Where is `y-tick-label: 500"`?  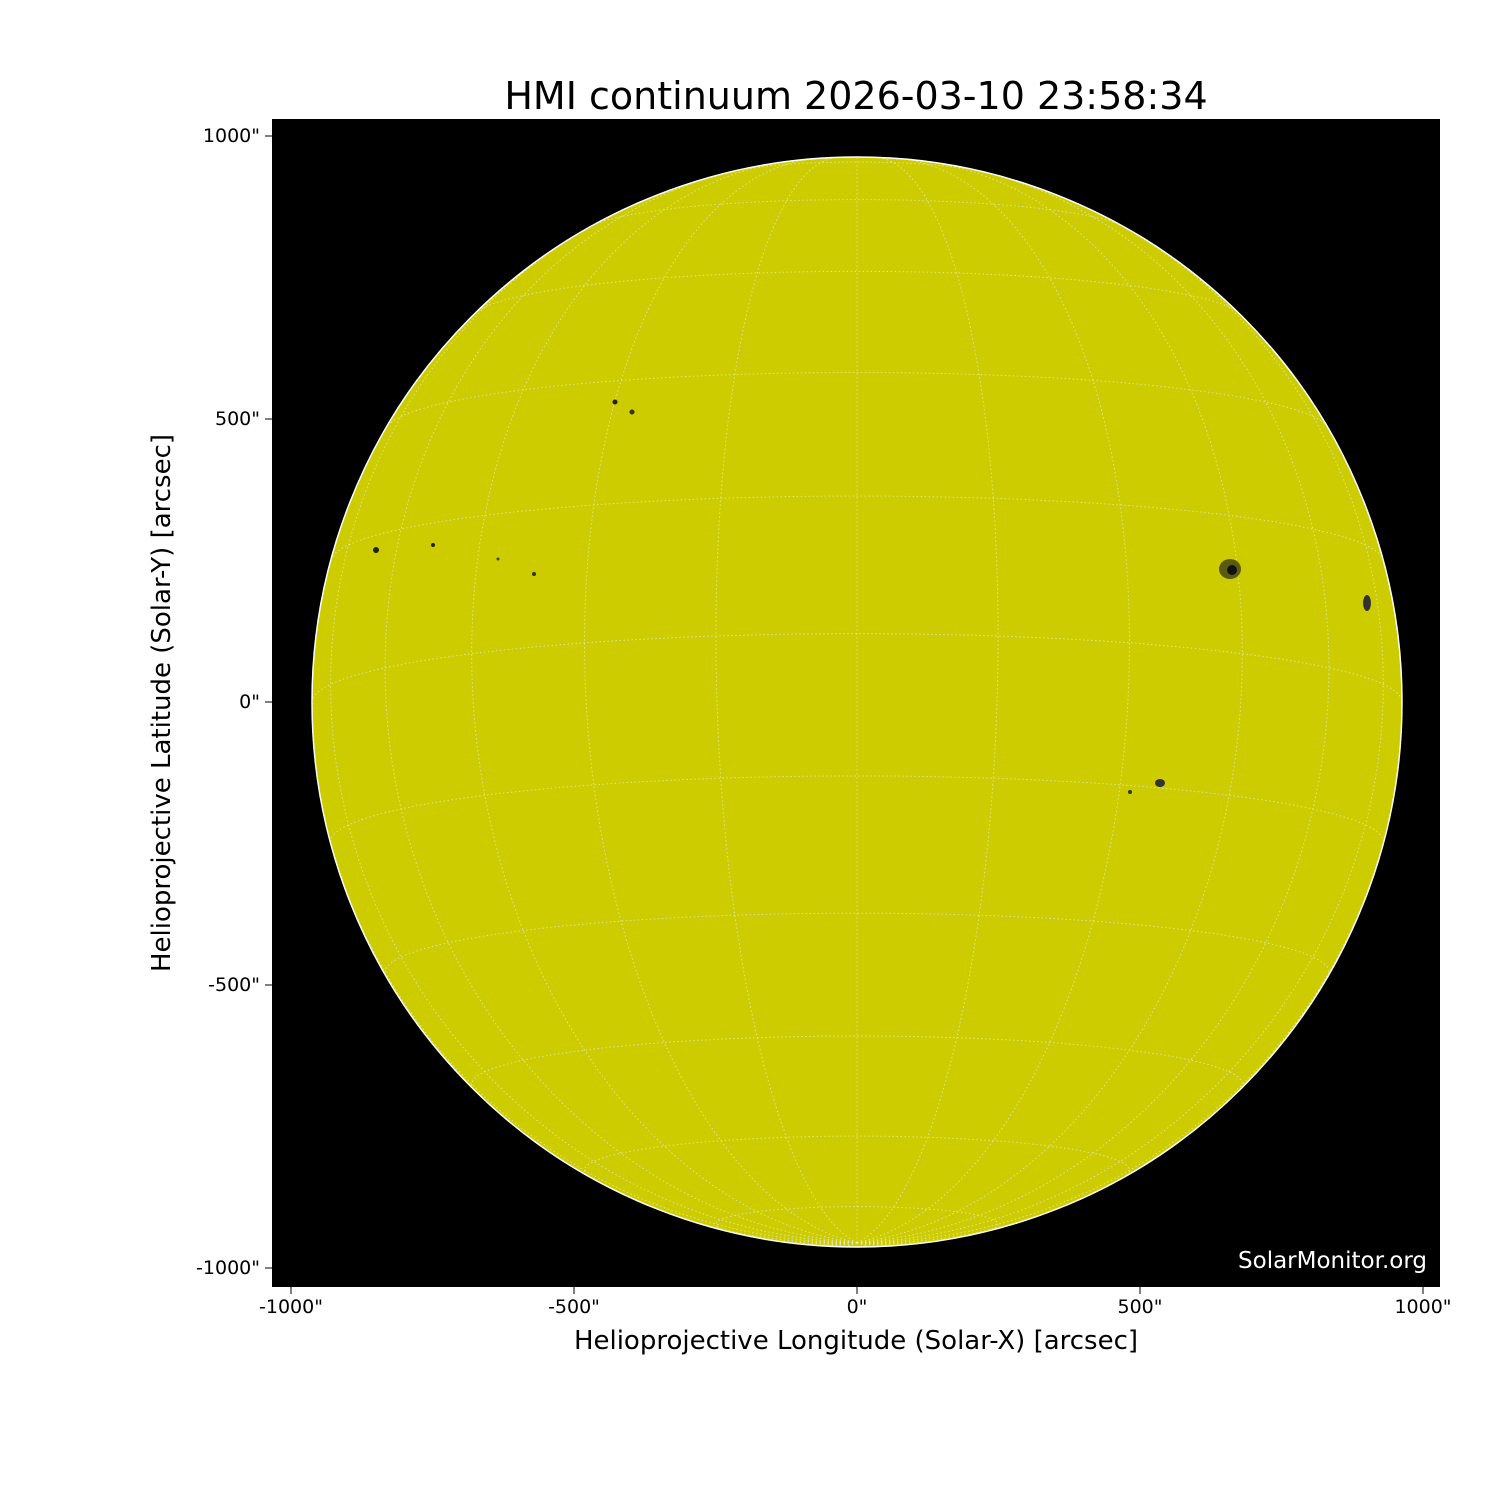 y-tick-label: 500" is located at coordinates (237, 419).